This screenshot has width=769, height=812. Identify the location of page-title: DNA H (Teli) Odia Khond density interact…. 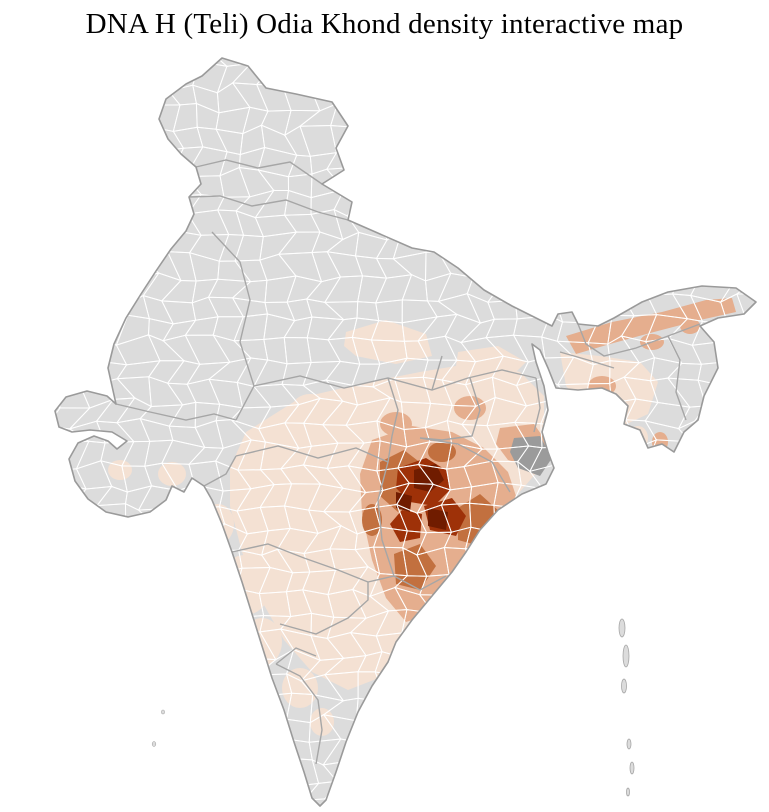
(384, 24).